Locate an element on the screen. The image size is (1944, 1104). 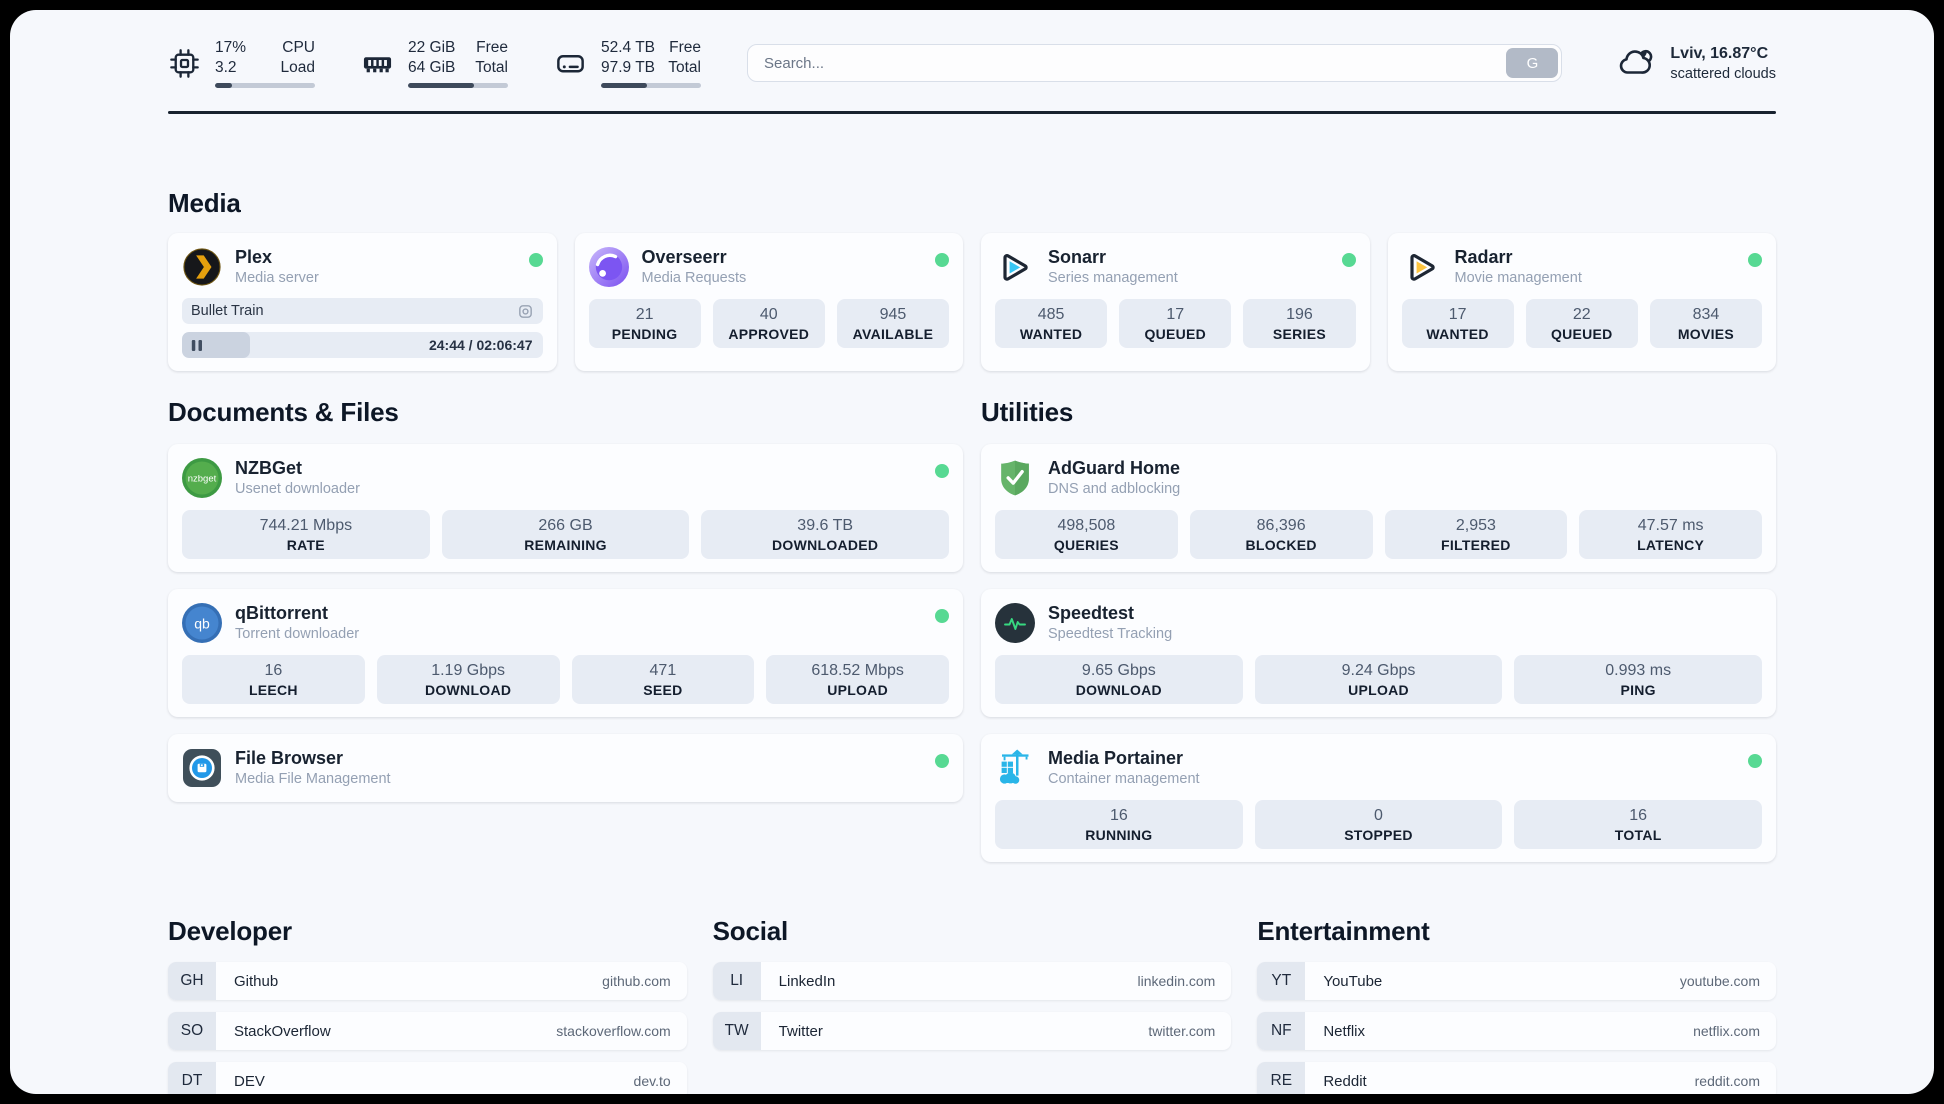
stat-label: QUERIES is located at coordinates (1086, 544).